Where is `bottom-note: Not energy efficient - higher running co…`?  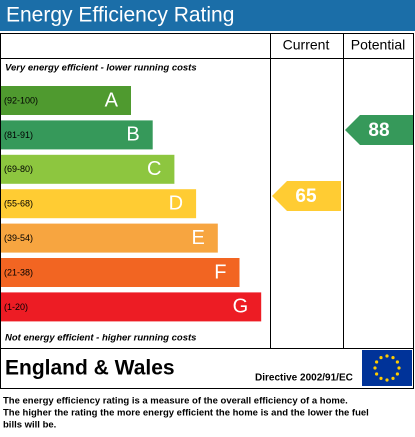 bottom-note: Not energy efficient - higher running co… is located at coordinates (100, 338).